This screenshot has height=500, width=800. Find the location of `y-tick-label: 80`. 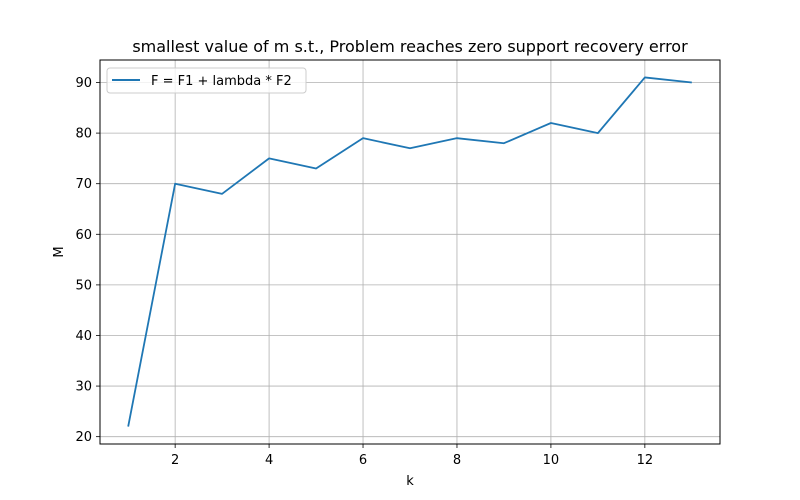

y-tick-label: 80 is located at coordinates (83, 134).